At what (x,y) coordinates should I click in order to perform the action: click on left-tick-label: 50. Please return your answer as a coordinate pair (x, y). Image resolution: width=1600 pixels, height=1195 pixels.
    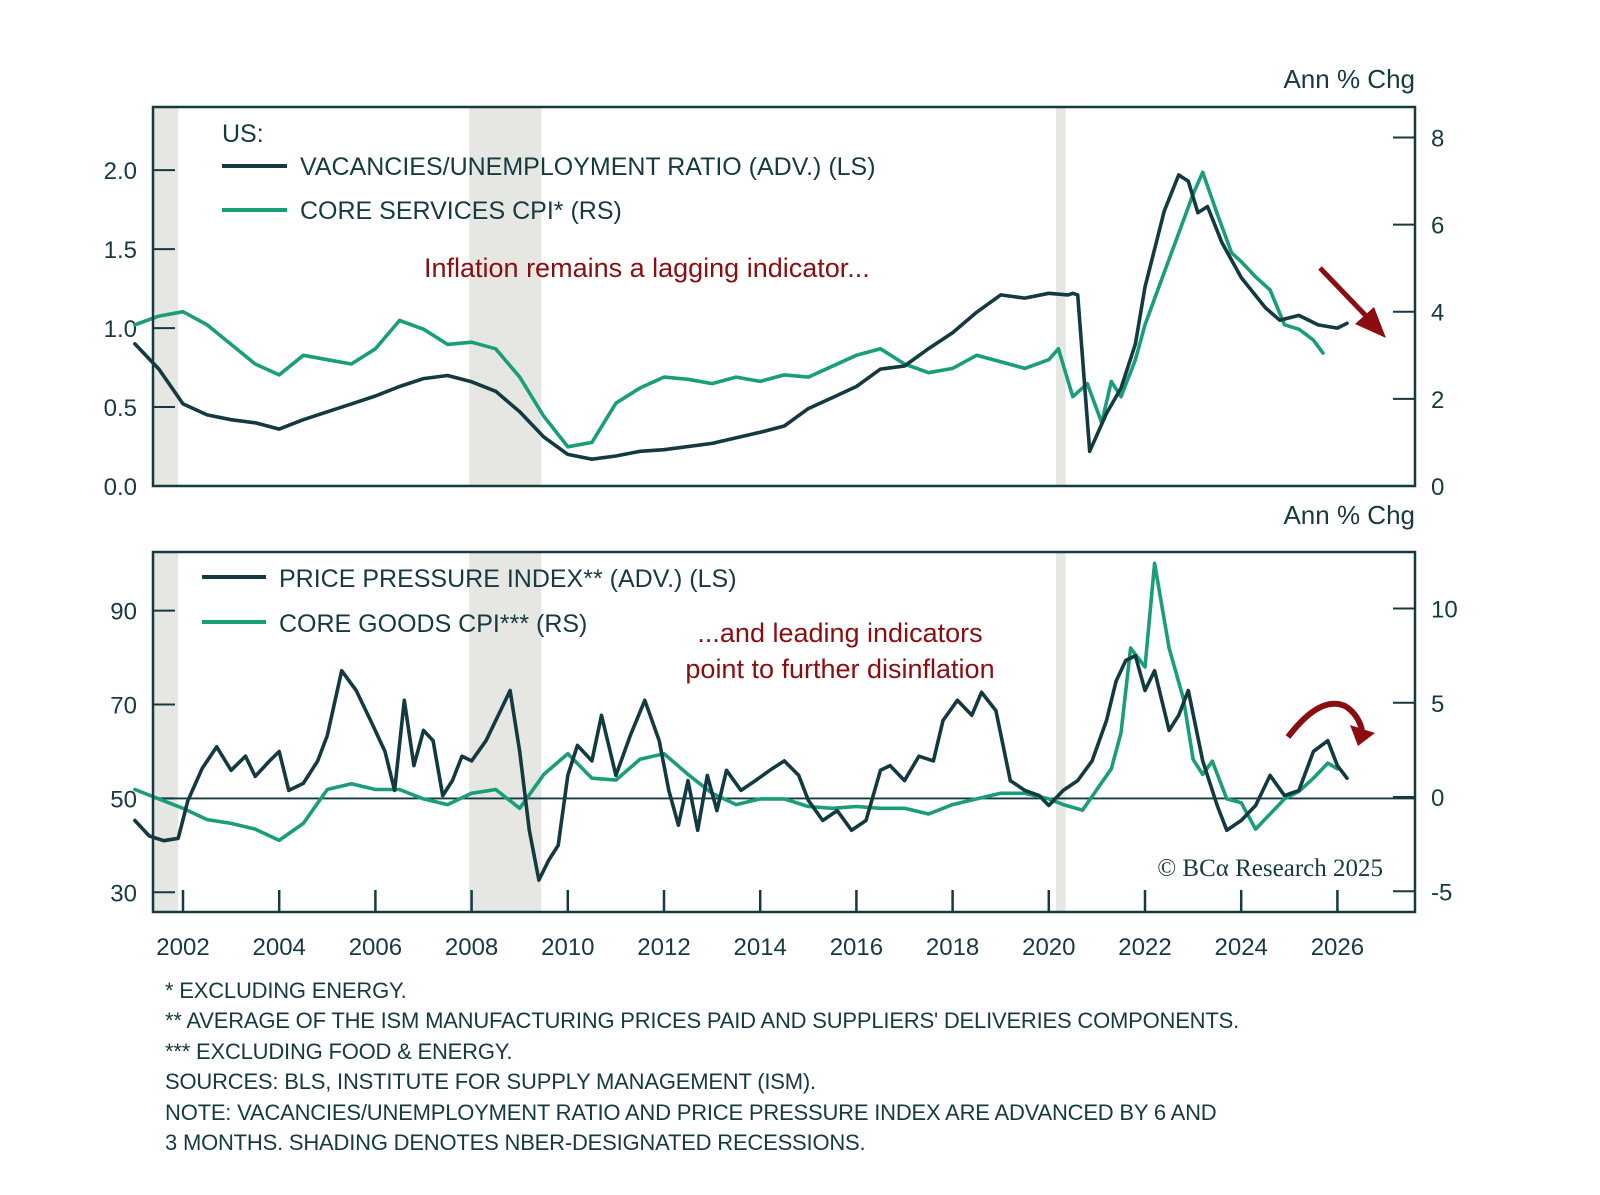
    Looking at the image, I should click on (123, 799).